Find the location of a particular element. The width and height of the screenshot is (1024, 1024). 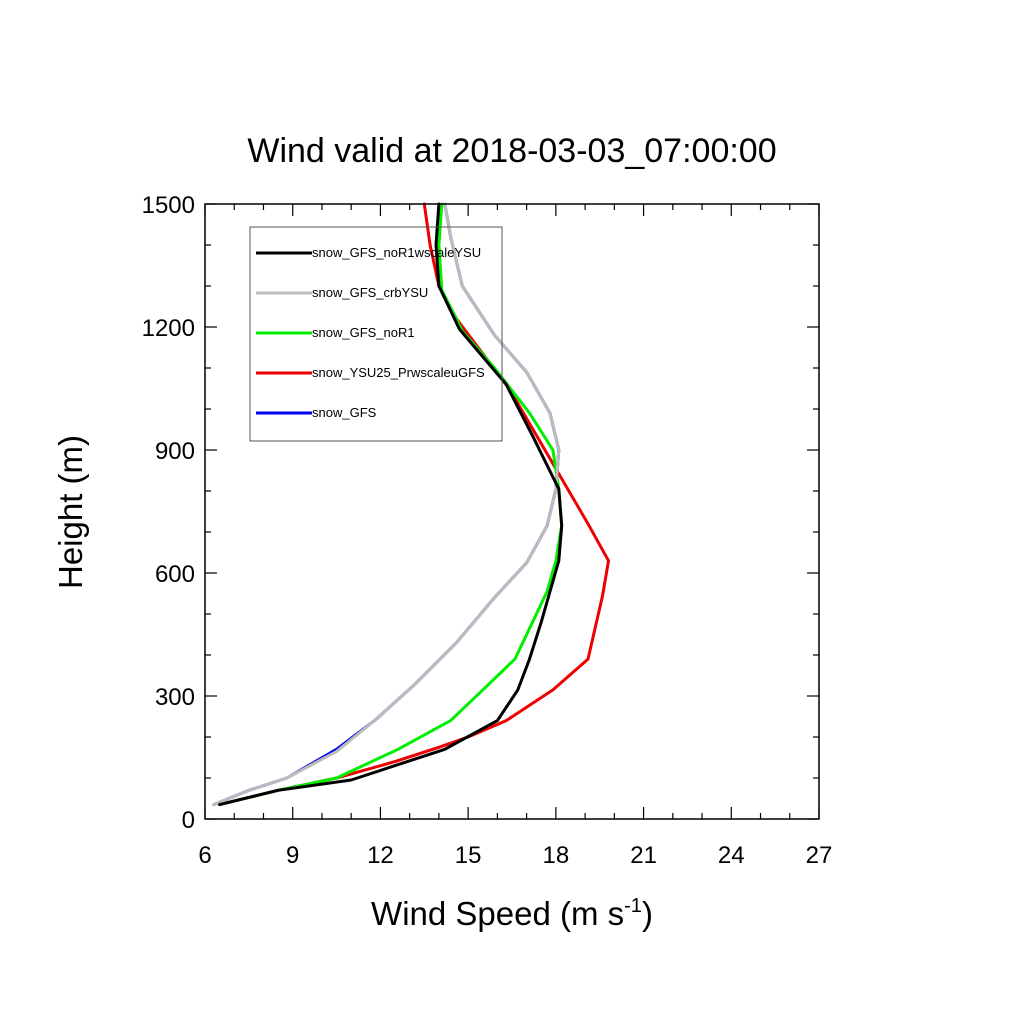

y-axis-label: Height (m) is located at coordinates (70, 512).